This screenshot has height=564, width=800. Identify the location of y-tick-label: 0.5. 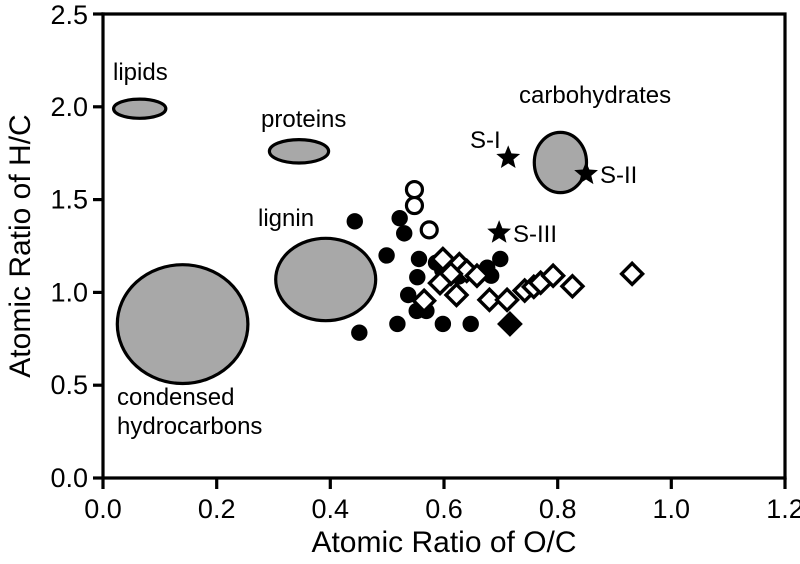
(69, 385).